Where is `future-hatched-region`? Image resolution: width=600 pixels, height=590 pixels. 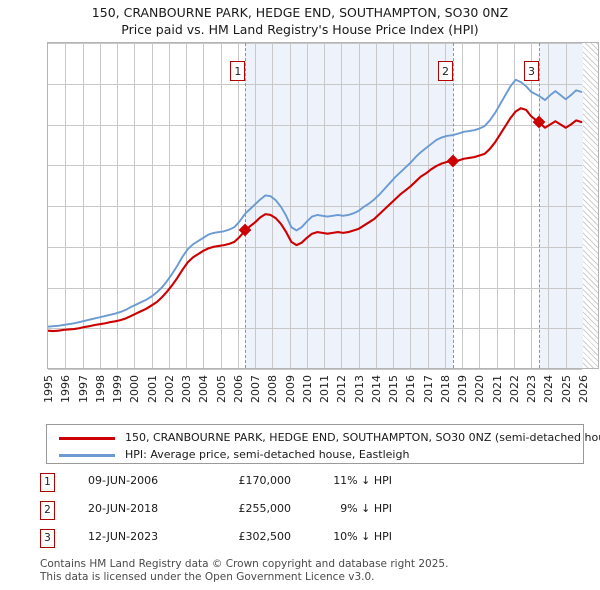 future-hatched-region is located at coordinates (591, 205).